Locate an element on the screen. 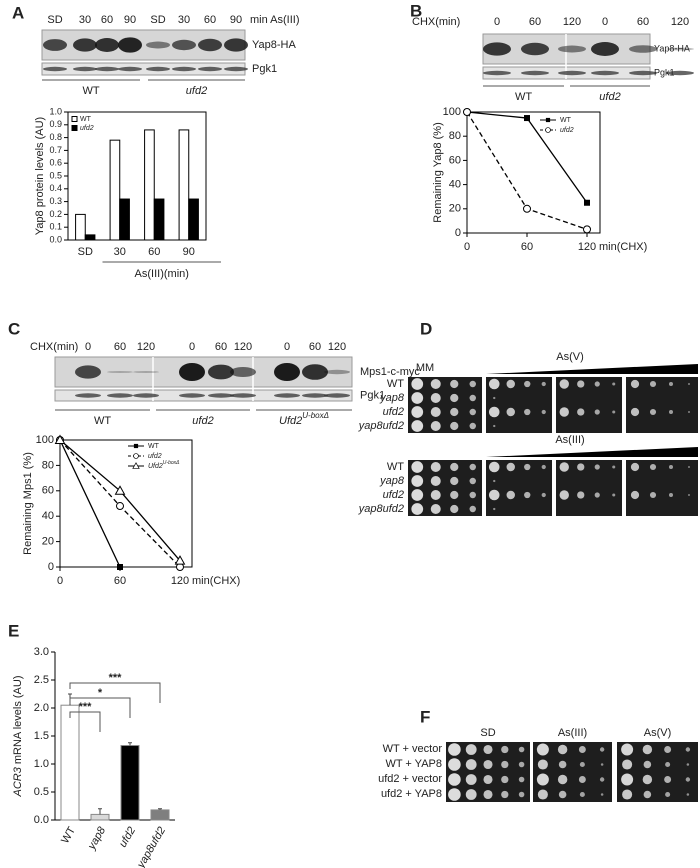 The image size is (700, 868). y-tick-label: 0.6 is located at coordinates (55, 163).